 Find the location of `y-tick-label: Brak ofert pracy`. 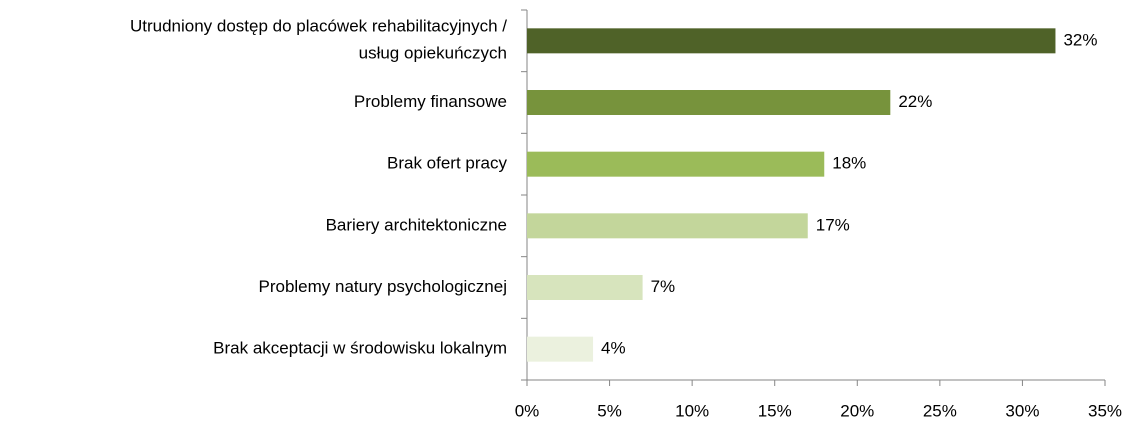

y-tick-label: Brak ofert pracy is located at coordinates (447, 163).